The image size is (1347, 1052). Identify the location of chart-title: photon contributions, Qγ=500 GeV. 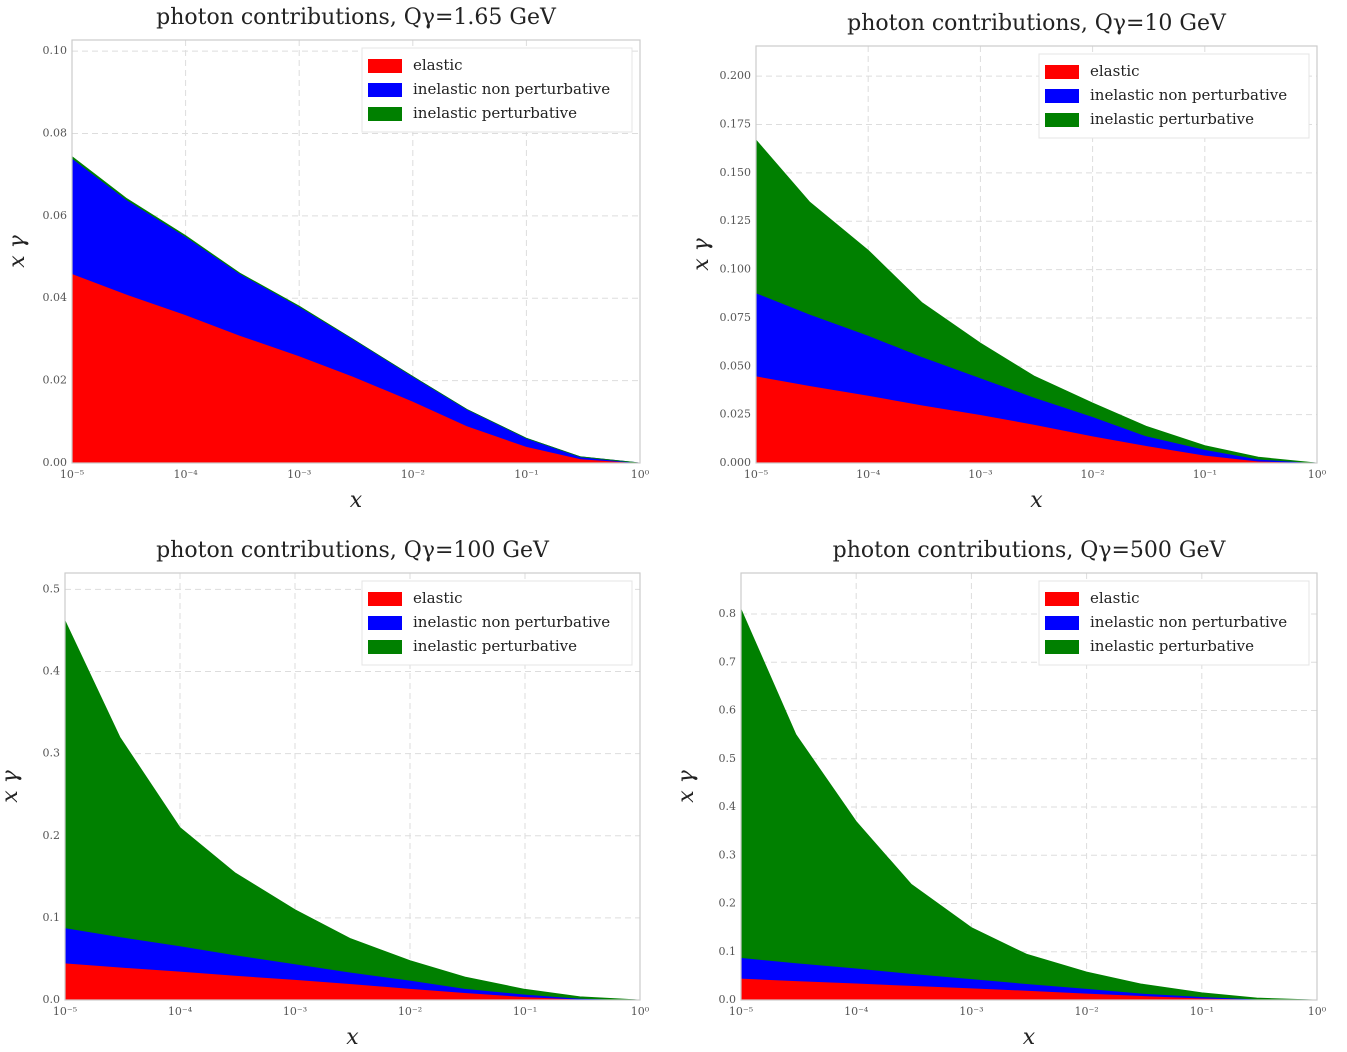
(1030, 550).